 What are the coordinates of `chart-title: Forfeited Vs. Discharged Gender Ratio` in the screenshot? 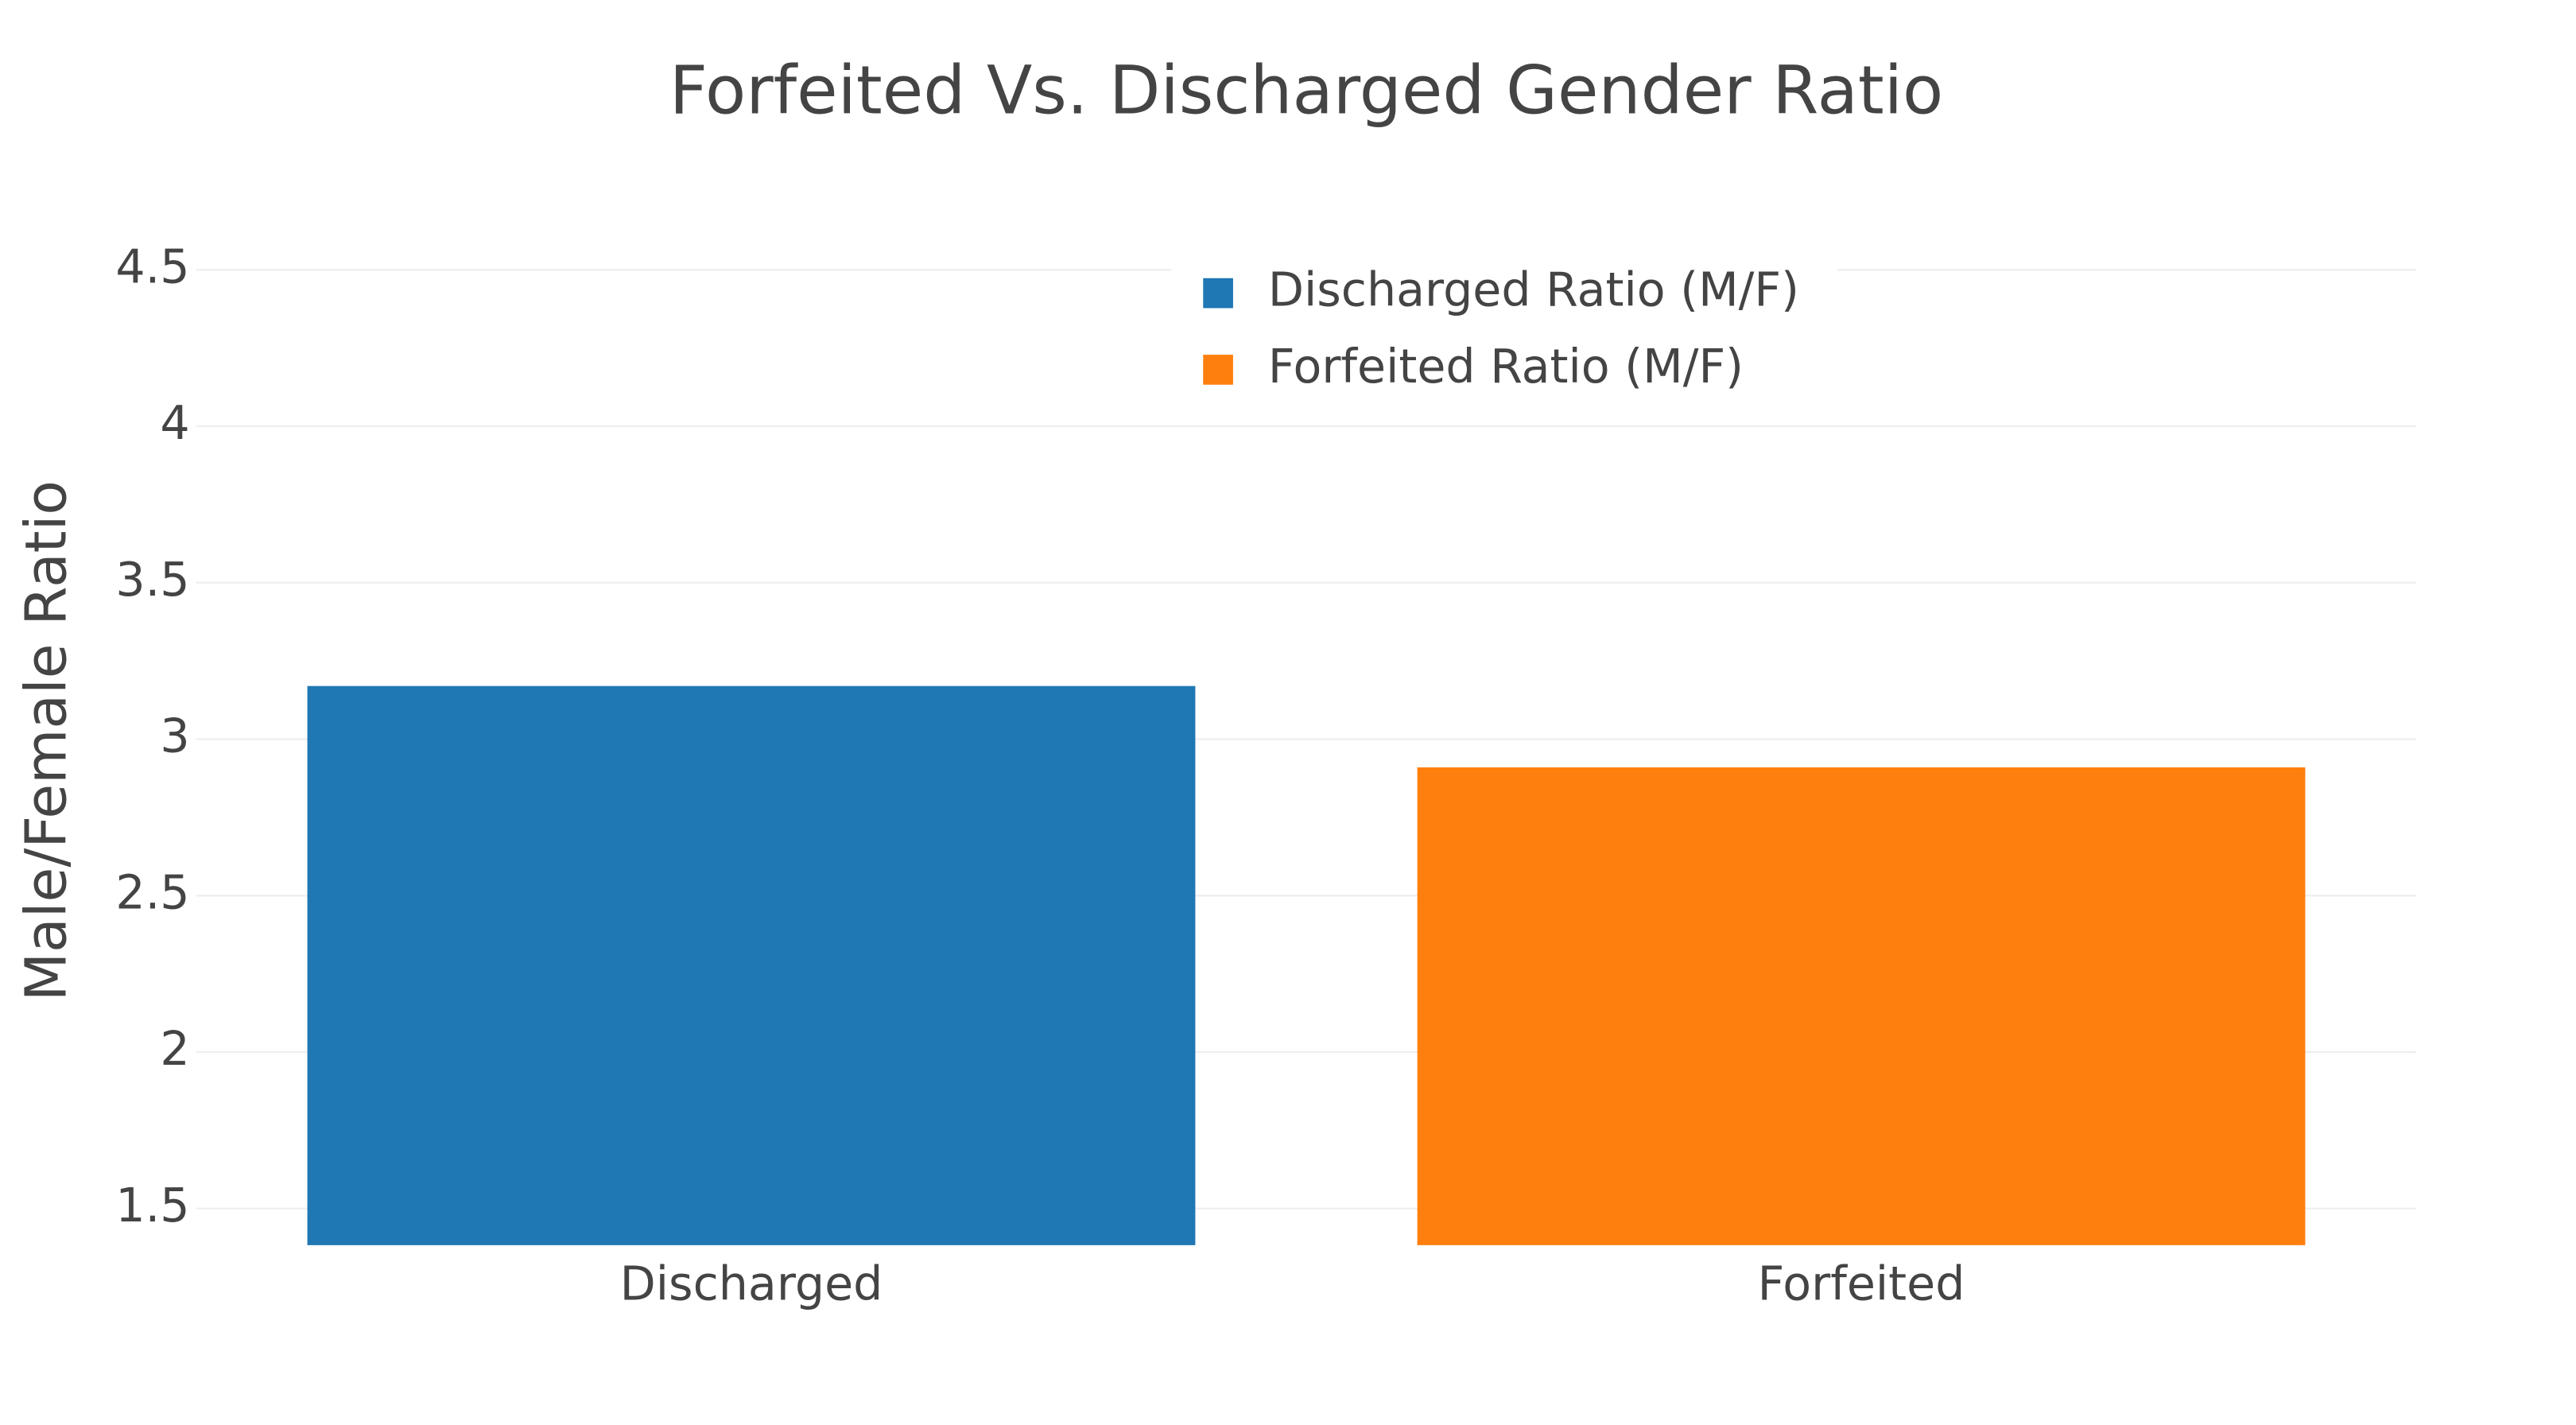 It's located at (1306, 91).